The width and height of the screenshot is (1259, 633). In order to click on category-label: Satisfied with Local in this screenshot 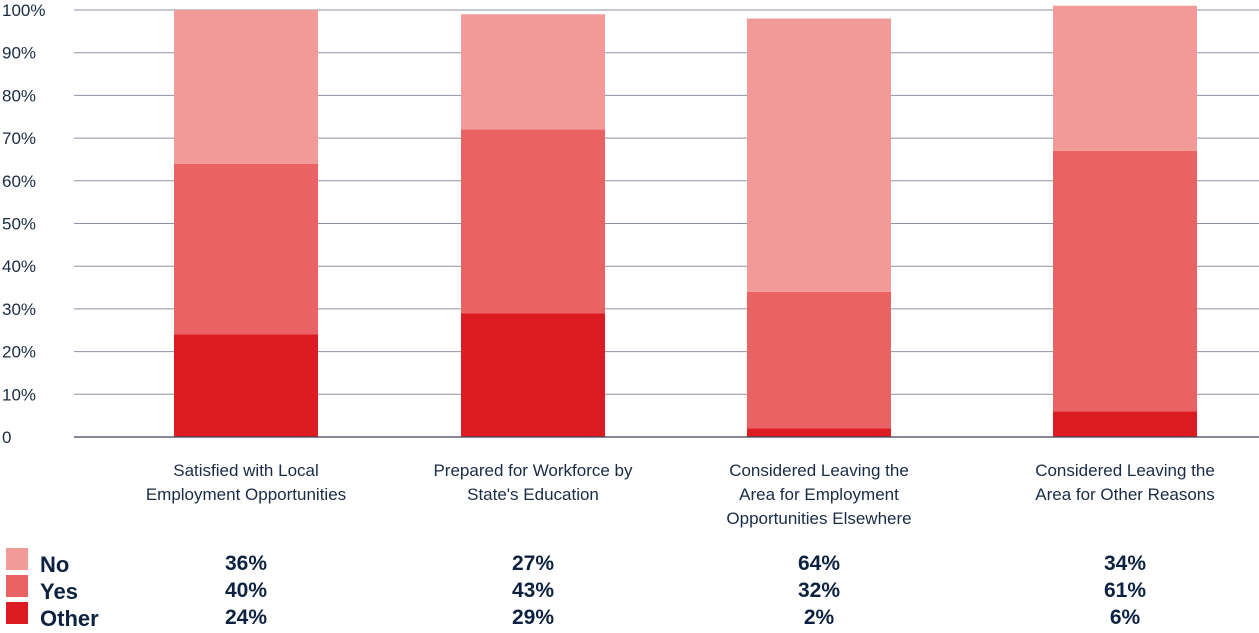, I will do `click(246, 470)`.